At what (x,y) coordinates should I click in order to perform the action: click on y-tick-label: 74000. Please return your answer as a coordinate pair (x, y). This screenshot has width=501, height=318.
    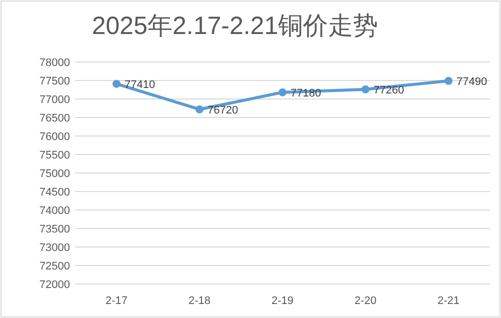
    Looking at the image, I should click on (54, 211).